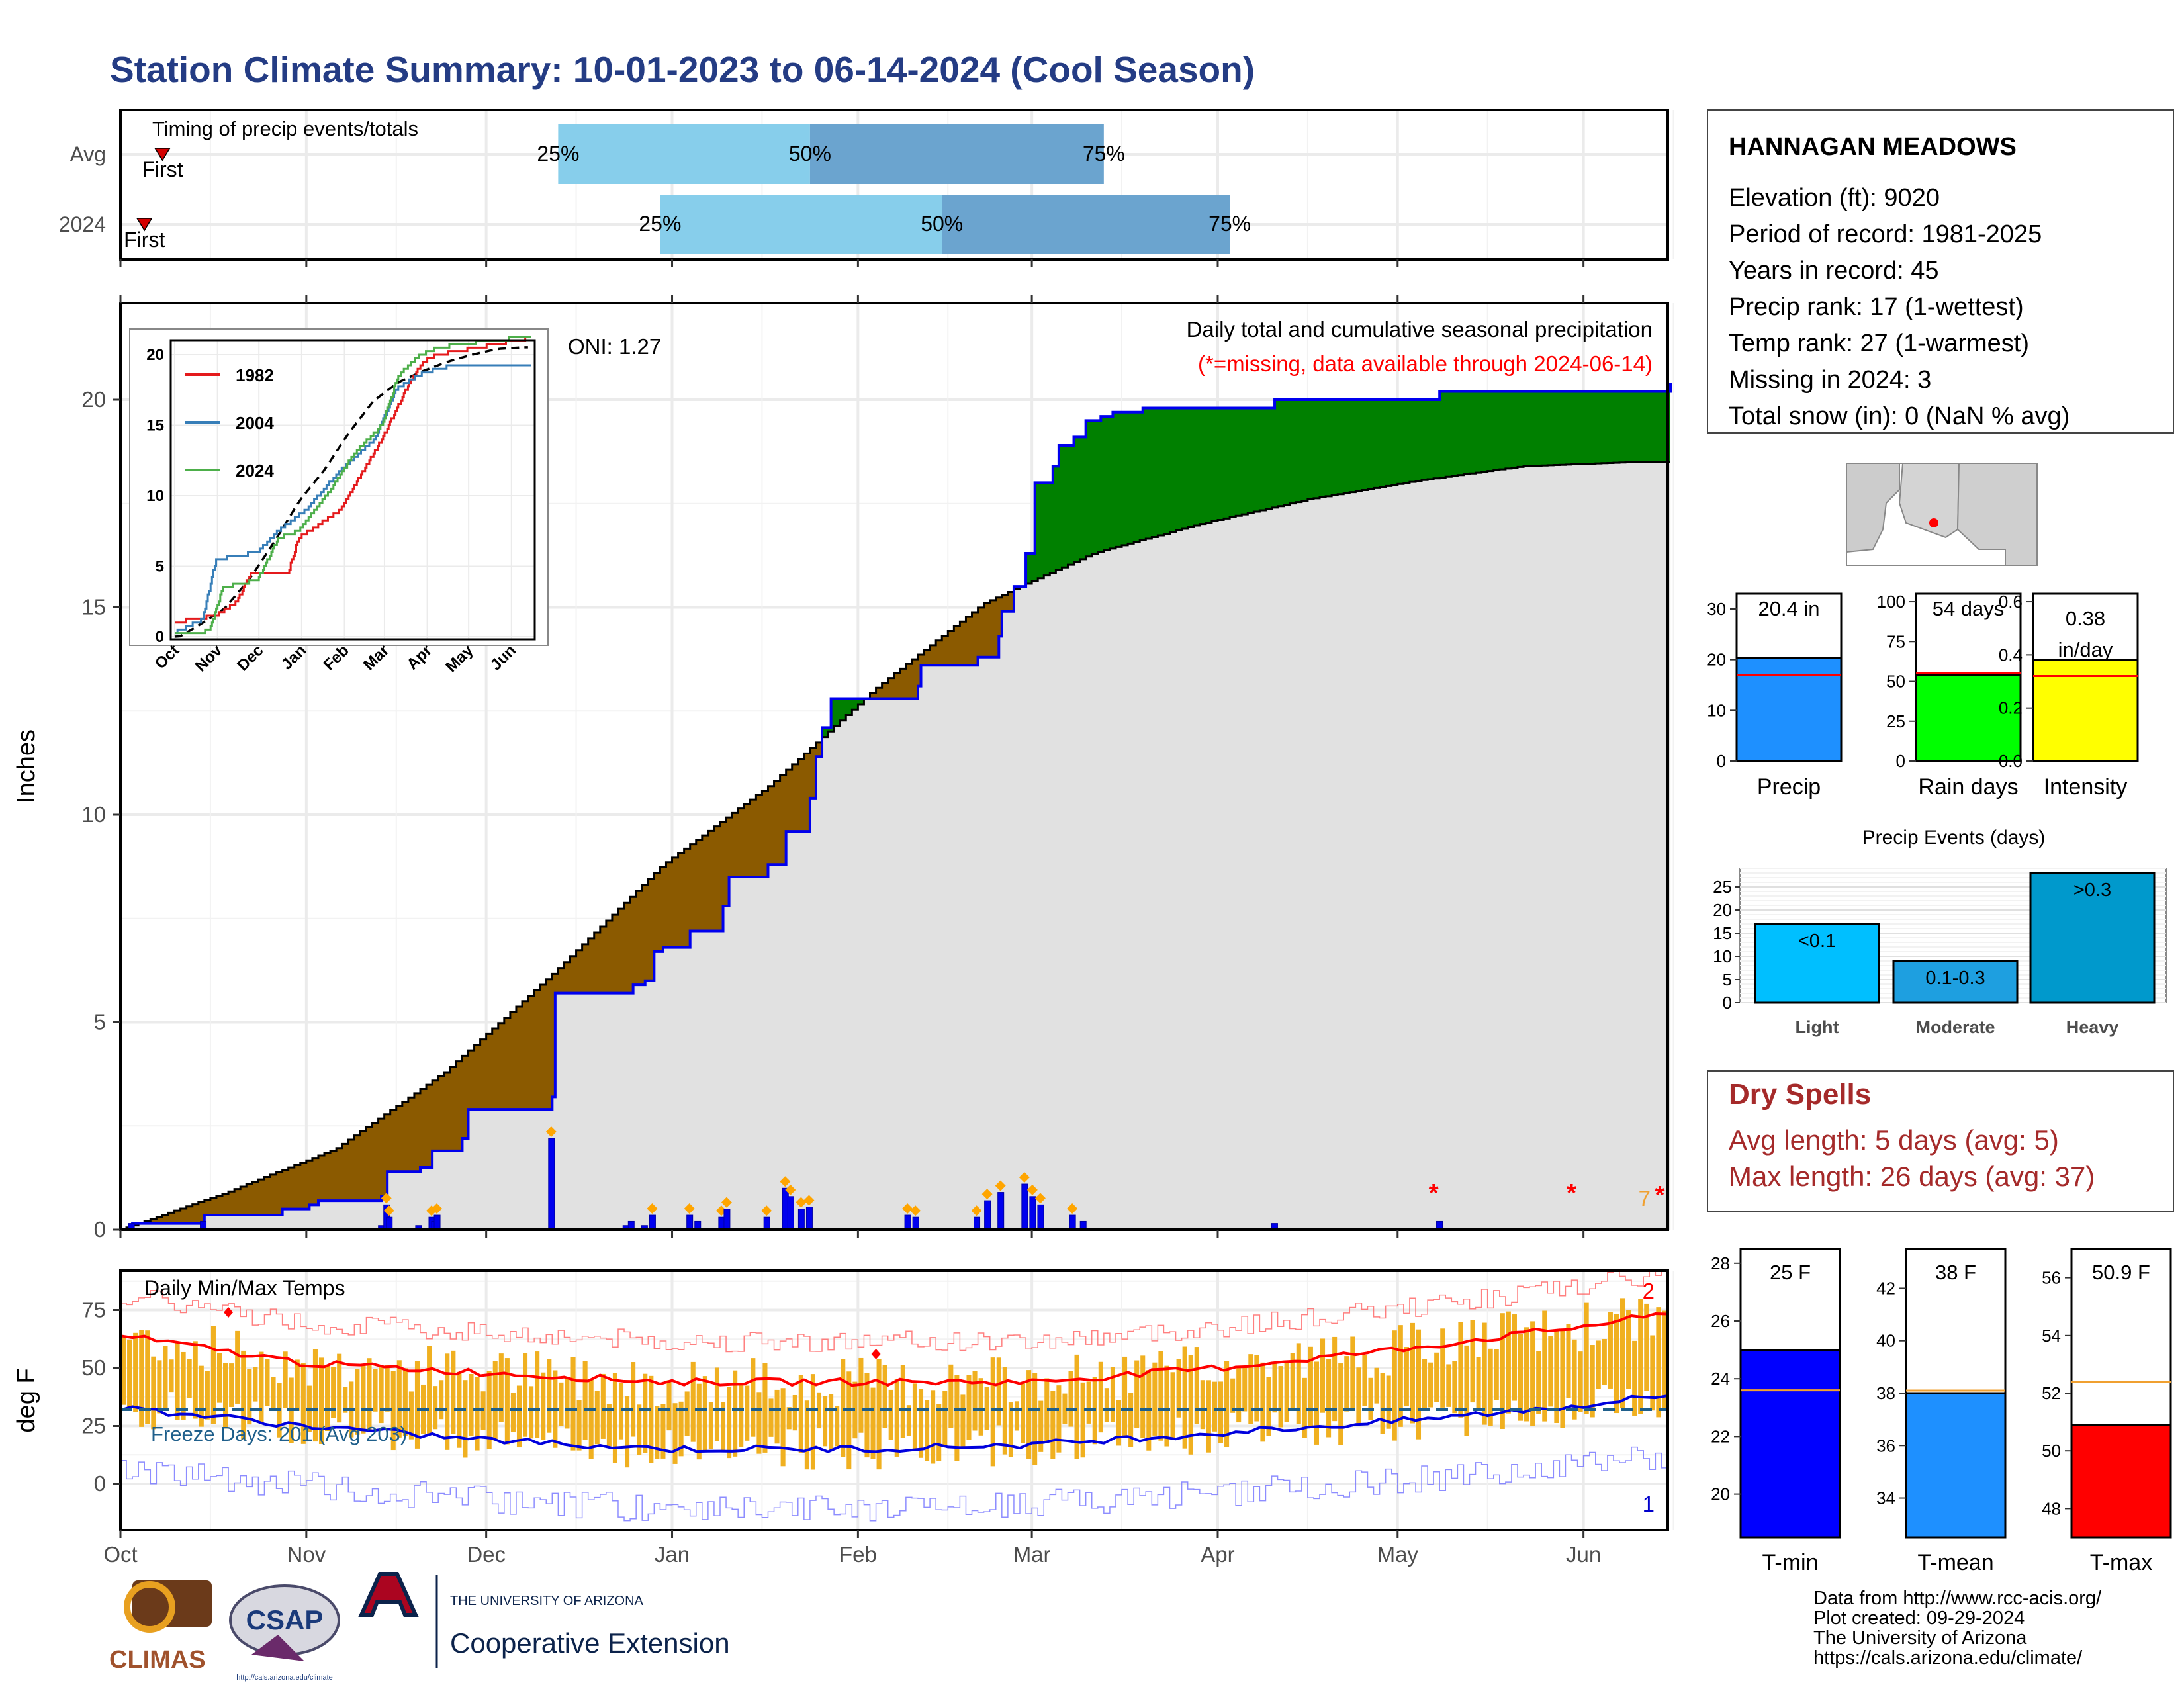 This screenshot has height=1691, width=2184. Describe the element at coordinates (100, 1022) in the screenshot. I see `main-ytick-label: 5` at that location.